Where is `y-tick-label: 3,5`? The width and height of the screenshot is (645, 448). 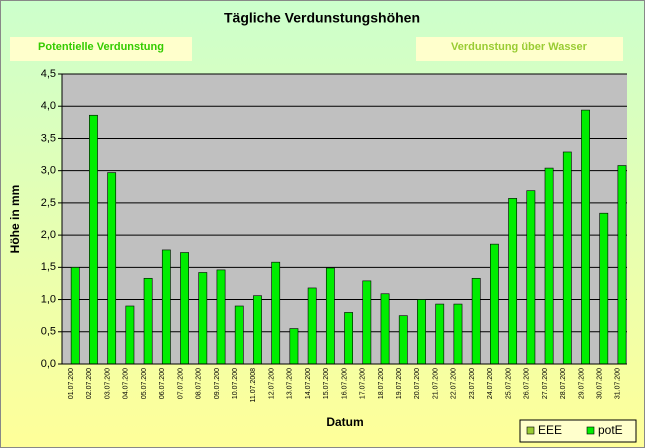
y-tick-label: 3,5 is located at coordinates (48, 138).